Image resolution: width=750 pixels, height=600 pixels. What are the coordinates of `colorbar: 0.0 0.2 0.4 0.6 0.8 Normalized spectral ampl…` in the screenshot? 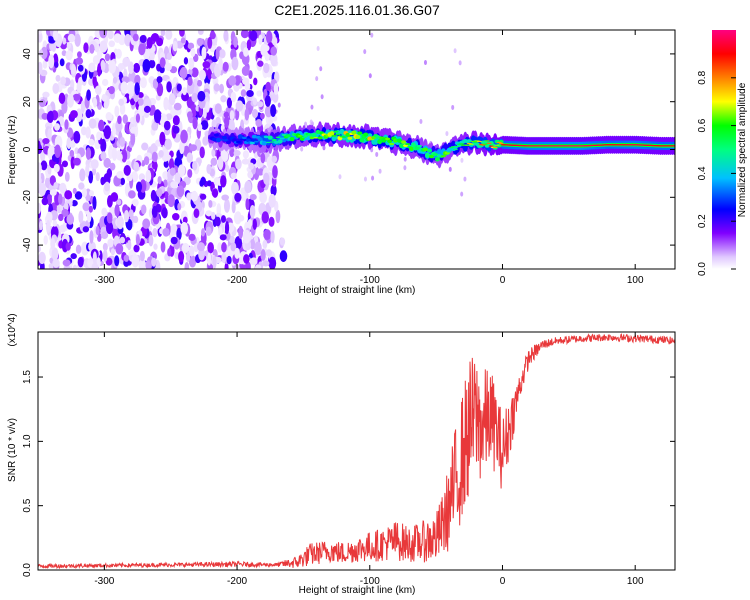 It's located at (722, 153).